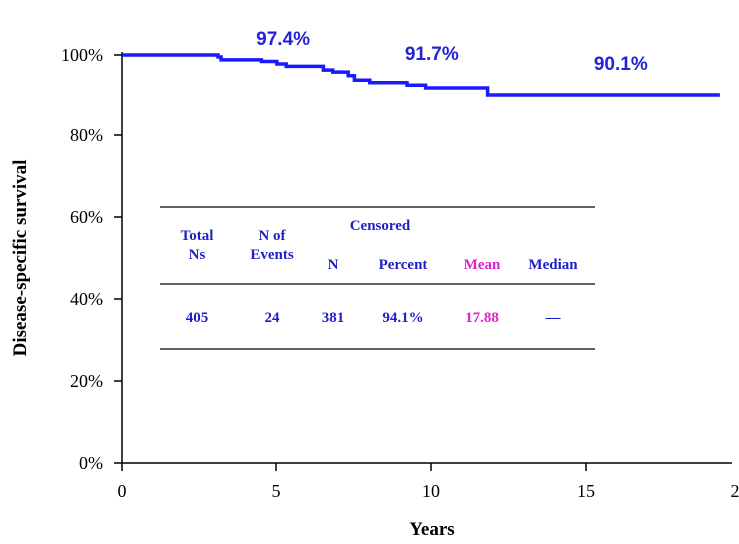 The width and height of the screenshot is (739, 544). I want to click on cell-censored-percent: 94.1%, so click(402, 318).